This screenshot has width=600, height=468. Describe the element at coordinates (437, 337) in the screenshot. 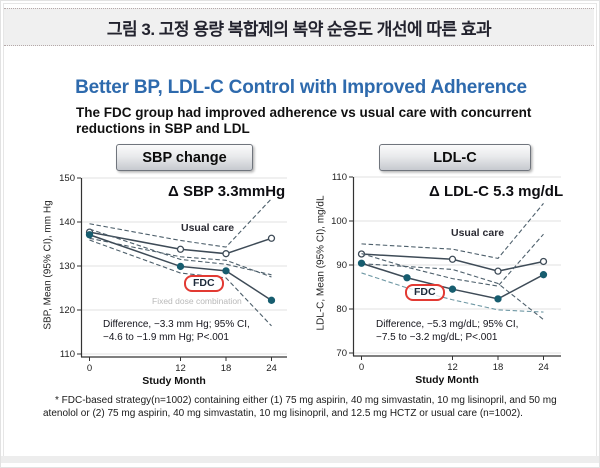

I see `ldl-difference-line2: −7.5 to −3.2 mg/dL; P<.001` at that location.